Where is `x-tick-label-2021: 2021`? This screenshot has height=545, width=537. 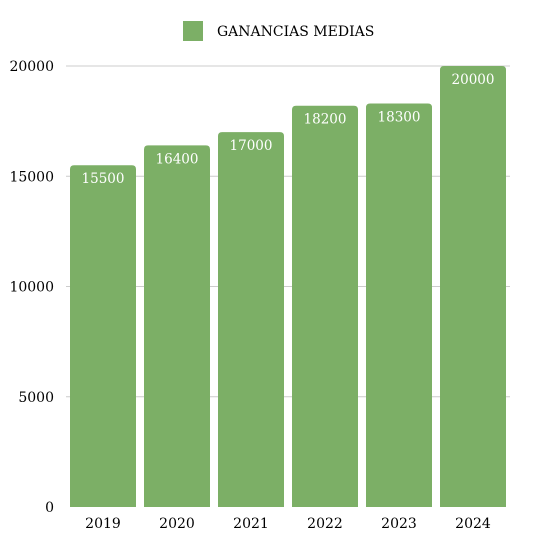
x-tick-label-2021: 2021 is located at coordinates (251, 524).